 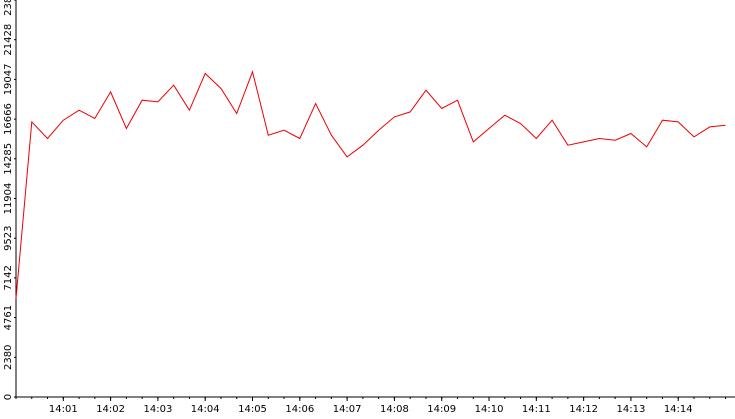 What do you see at coordinates (8, 199) in the screenshot?
I see `y-tick-label: 11904` at bounding box center [8, 199].